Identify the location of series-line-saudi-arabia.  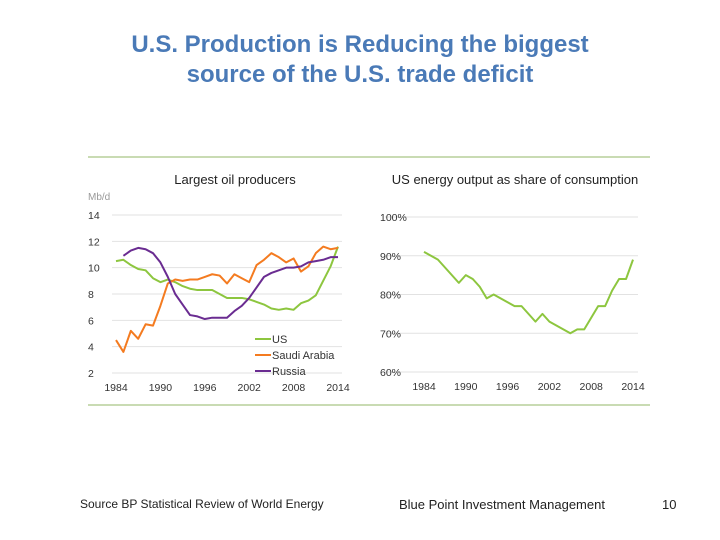
(227, 299).